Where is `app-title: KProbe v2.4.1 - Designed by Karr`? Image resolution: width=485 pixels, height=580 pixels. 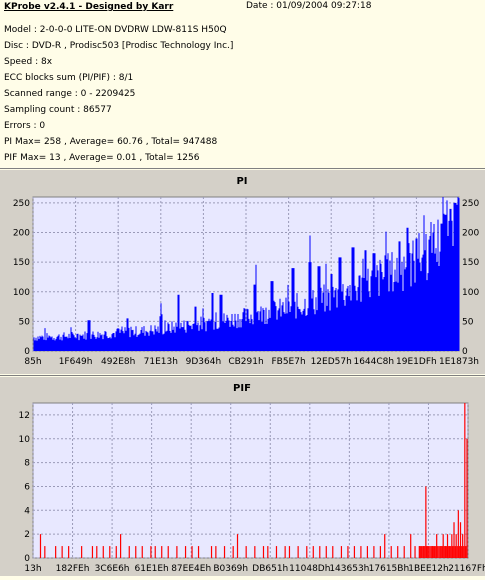 app-title: KProbe v2.4.1 - Designed by Karr is located at coordinates (89, 7).